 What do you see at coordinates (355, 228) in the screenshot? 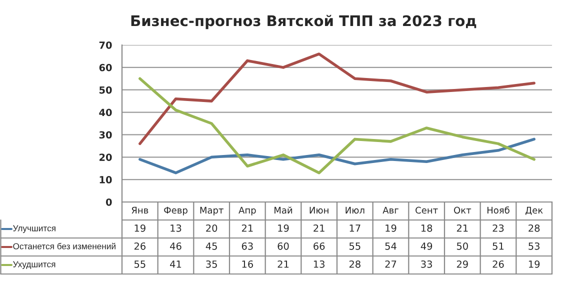
I see `data-label: 17` at bounding box center [355, 228].